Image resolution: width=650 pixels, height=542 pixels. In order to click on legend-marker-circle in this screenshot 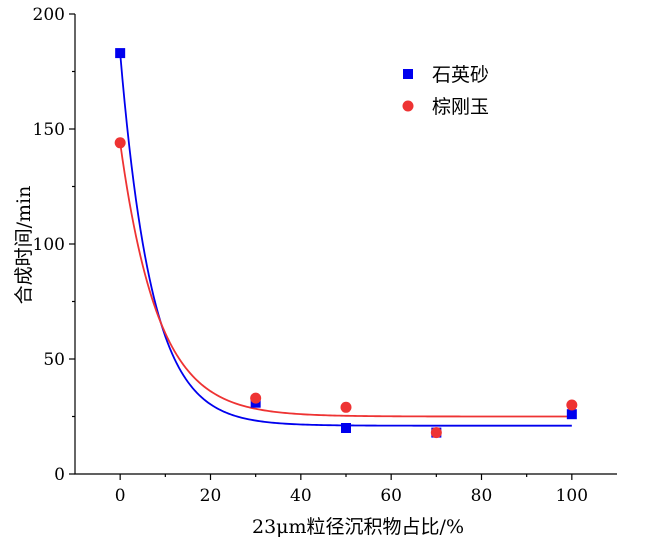, I will do `click(408, 106)`.